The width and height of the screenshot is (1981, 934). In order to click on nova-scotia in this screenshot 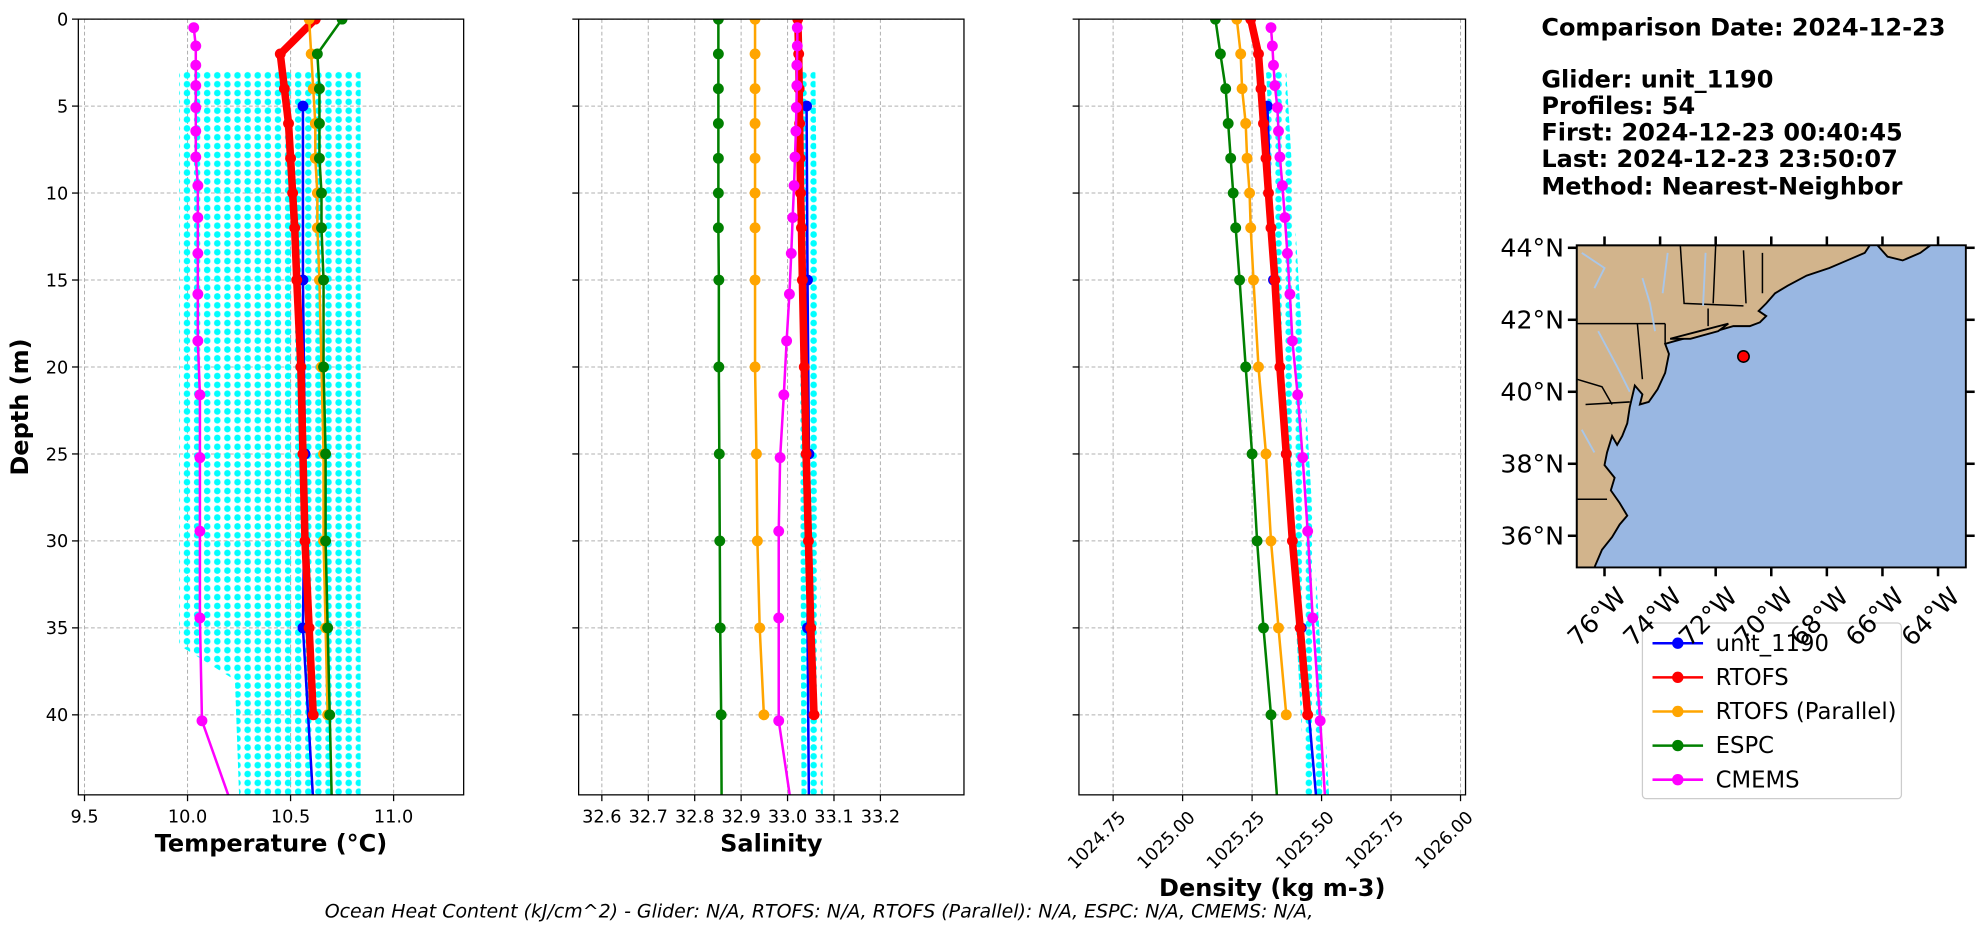, I will do `click(1904, 253)`.